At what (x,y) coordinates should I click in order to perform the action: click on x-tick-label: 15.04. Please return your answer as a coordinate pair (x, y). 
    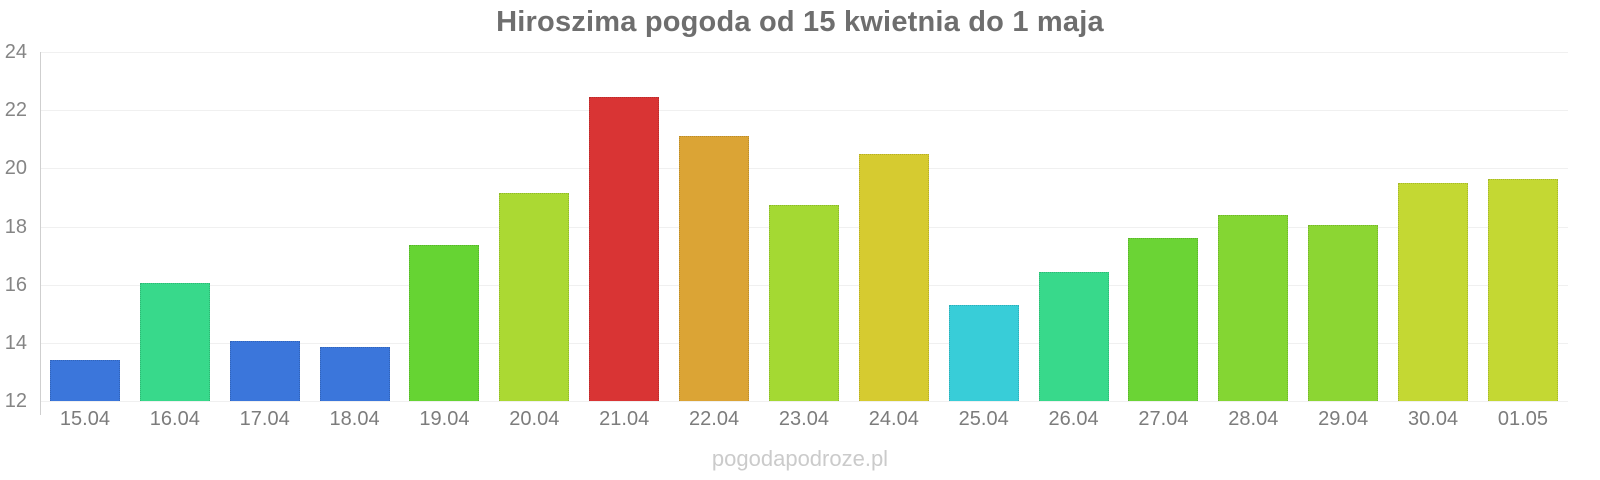
    Looking at the image, I should click on (84, 419).